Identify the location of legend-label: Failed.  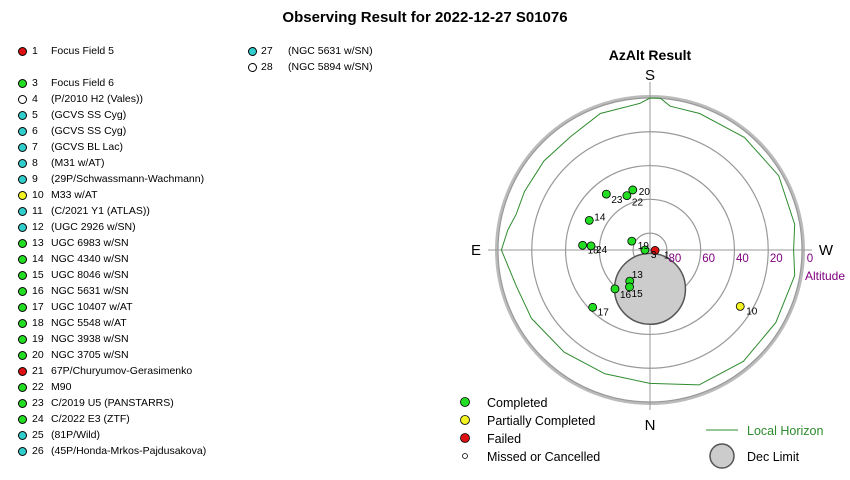
(504, 439).